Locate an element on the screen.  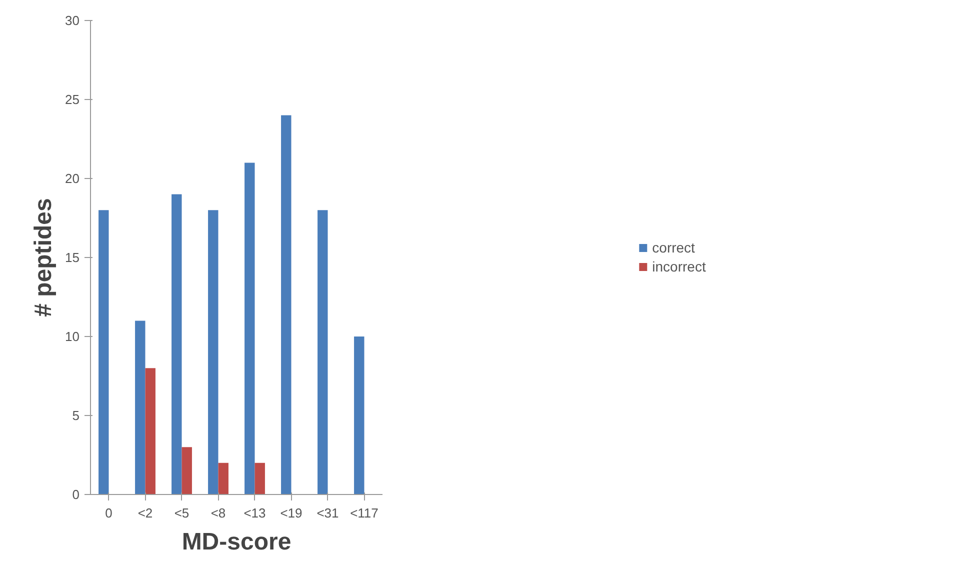
x-tick-label: <2 is located at coordinates (145, 513).